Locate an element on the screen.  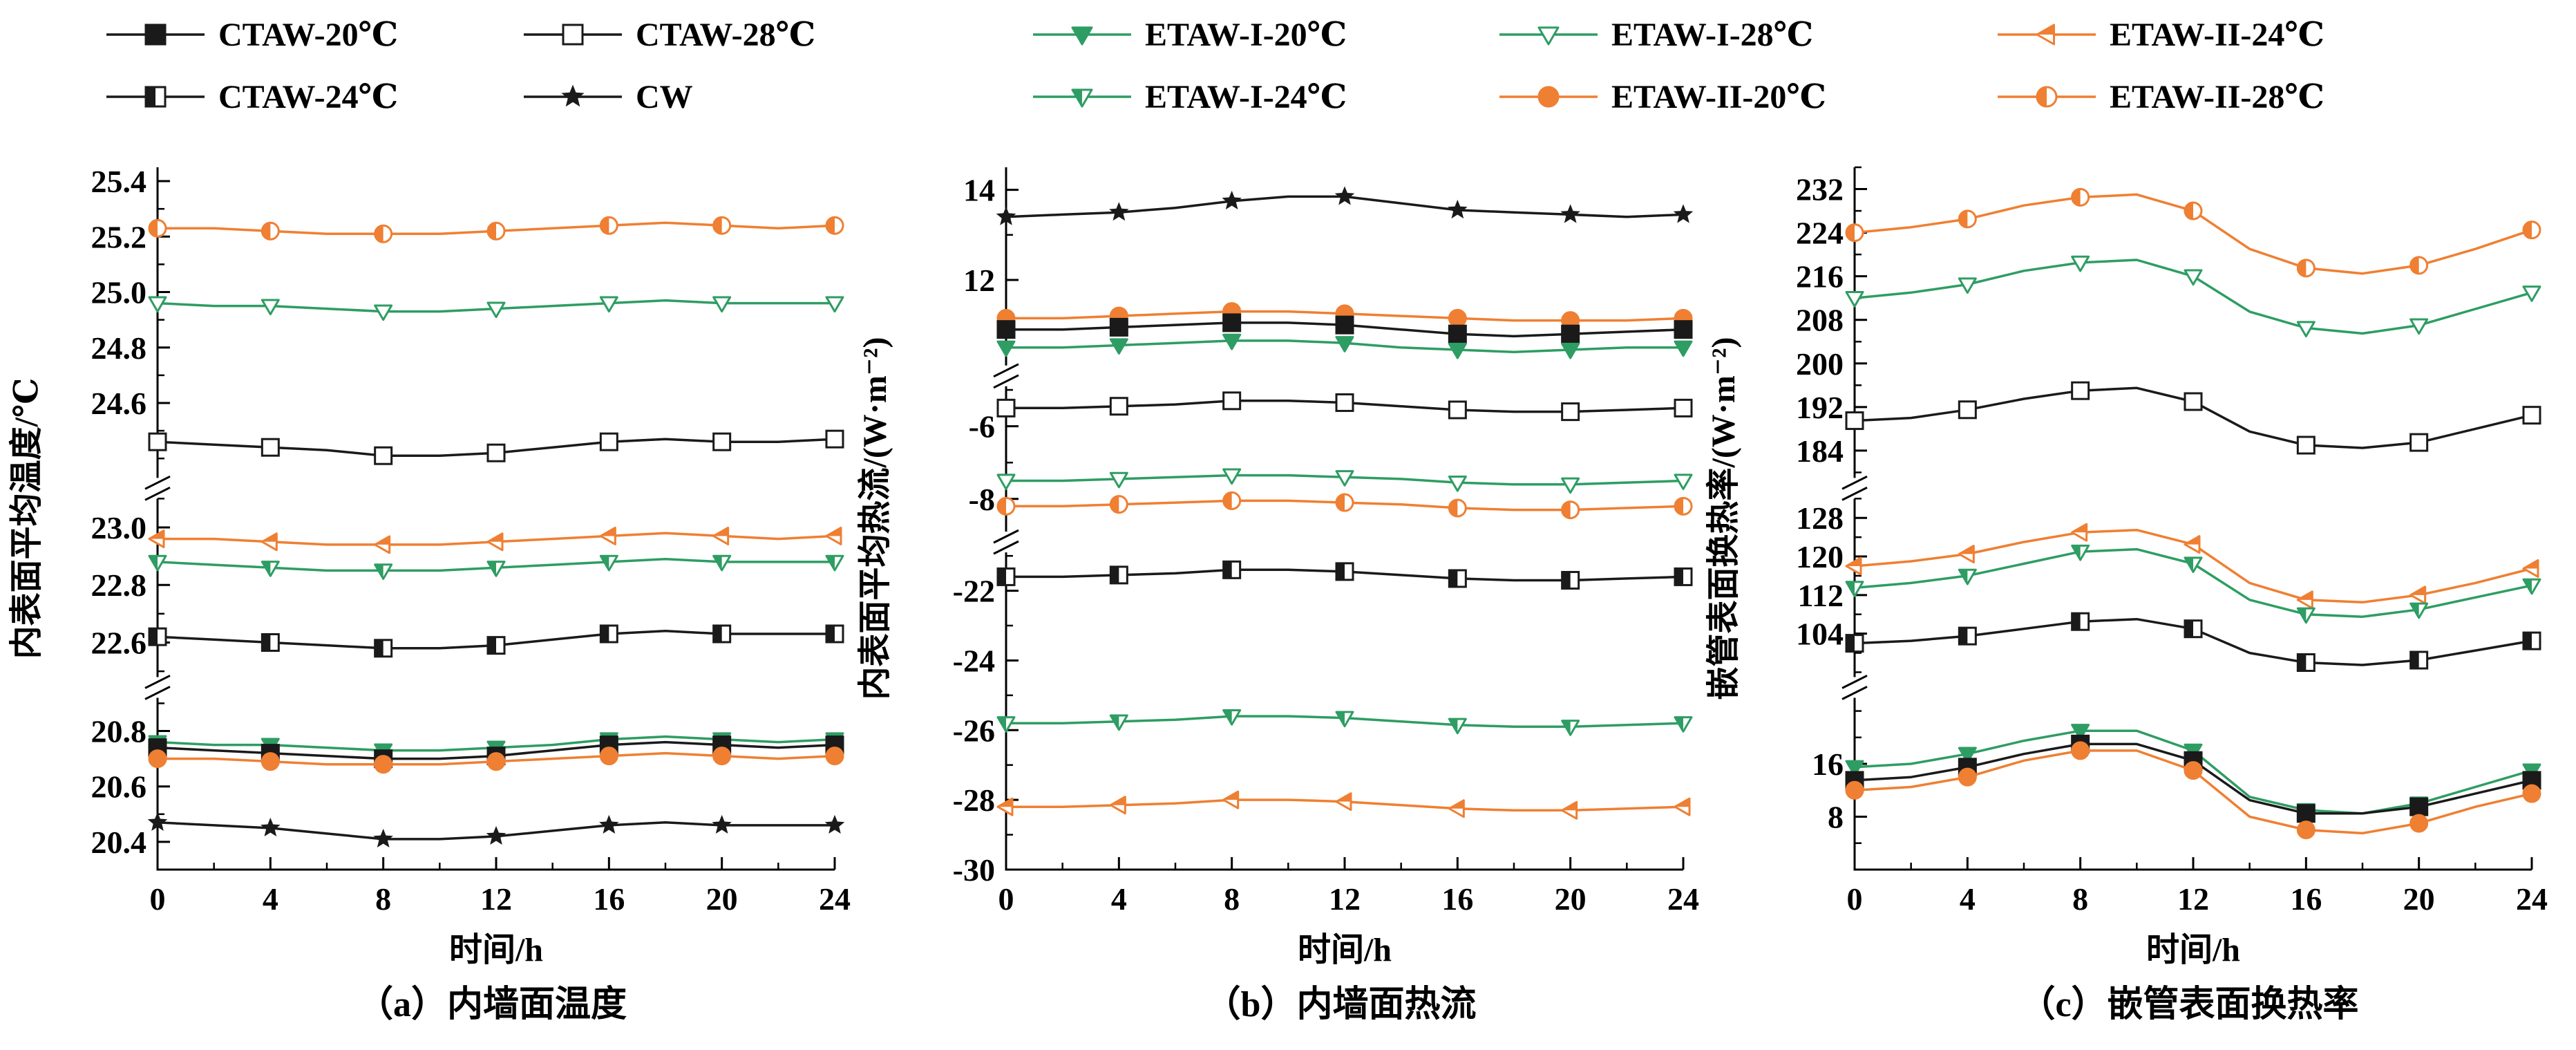
legend-label: ETAW-I-20℃ is located at coordinates (1246, 35).